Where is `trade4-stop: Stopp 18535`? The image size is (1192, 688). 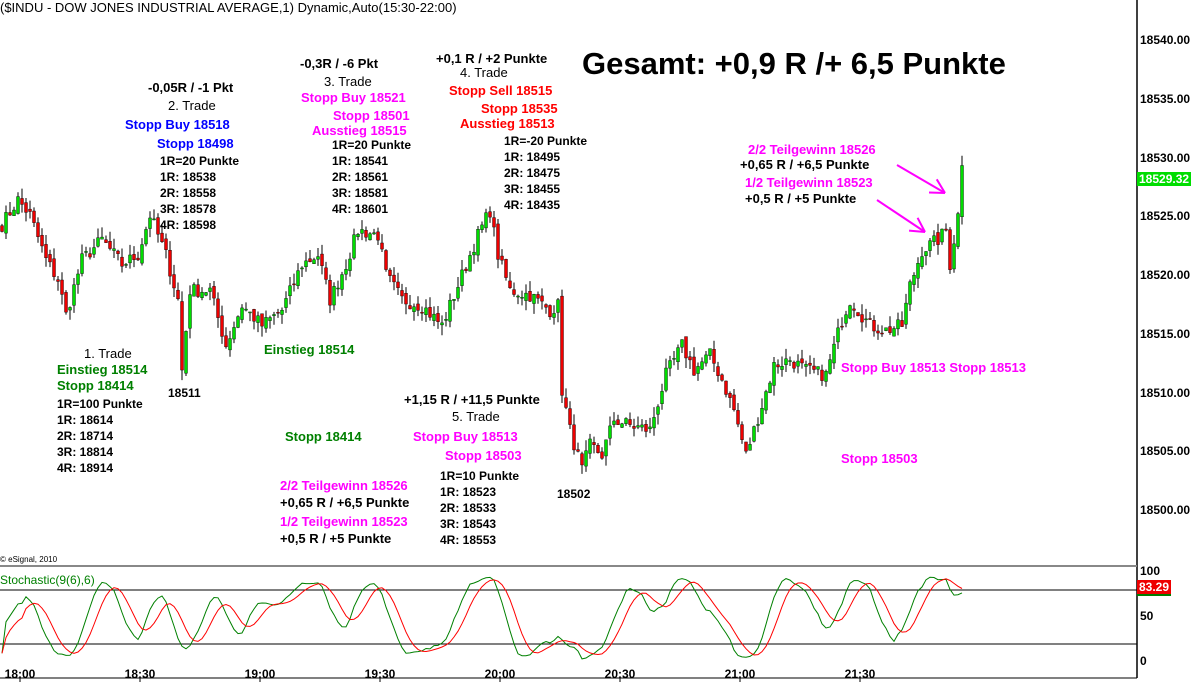
trade4-stop: Stopp 18535 is located at coordinates (519, 108).